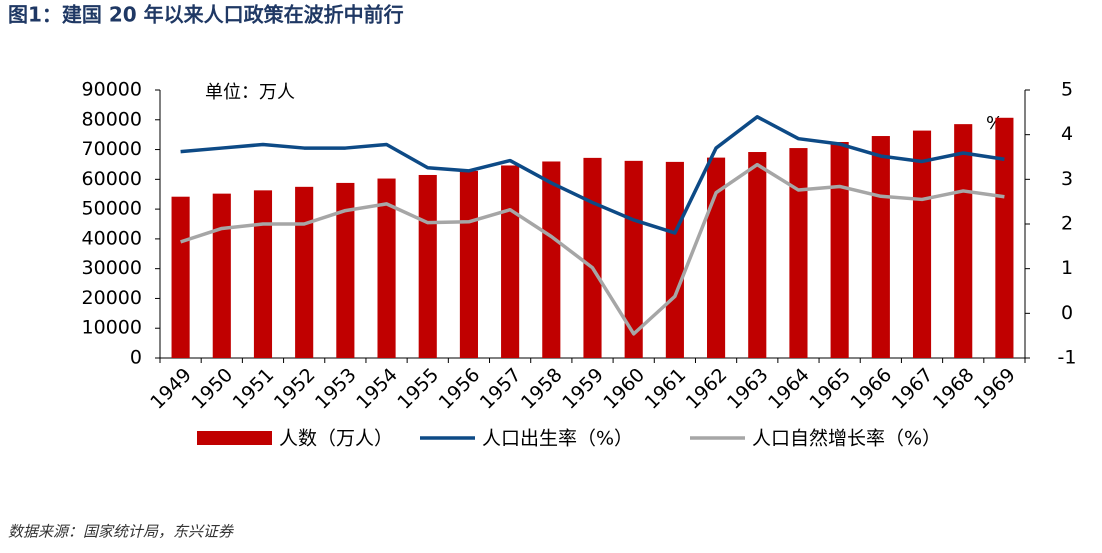 Image resolution: width=1102 pixels, height=553 pixels. I want to click on x-tick-label: 1956, so click(460, 389).